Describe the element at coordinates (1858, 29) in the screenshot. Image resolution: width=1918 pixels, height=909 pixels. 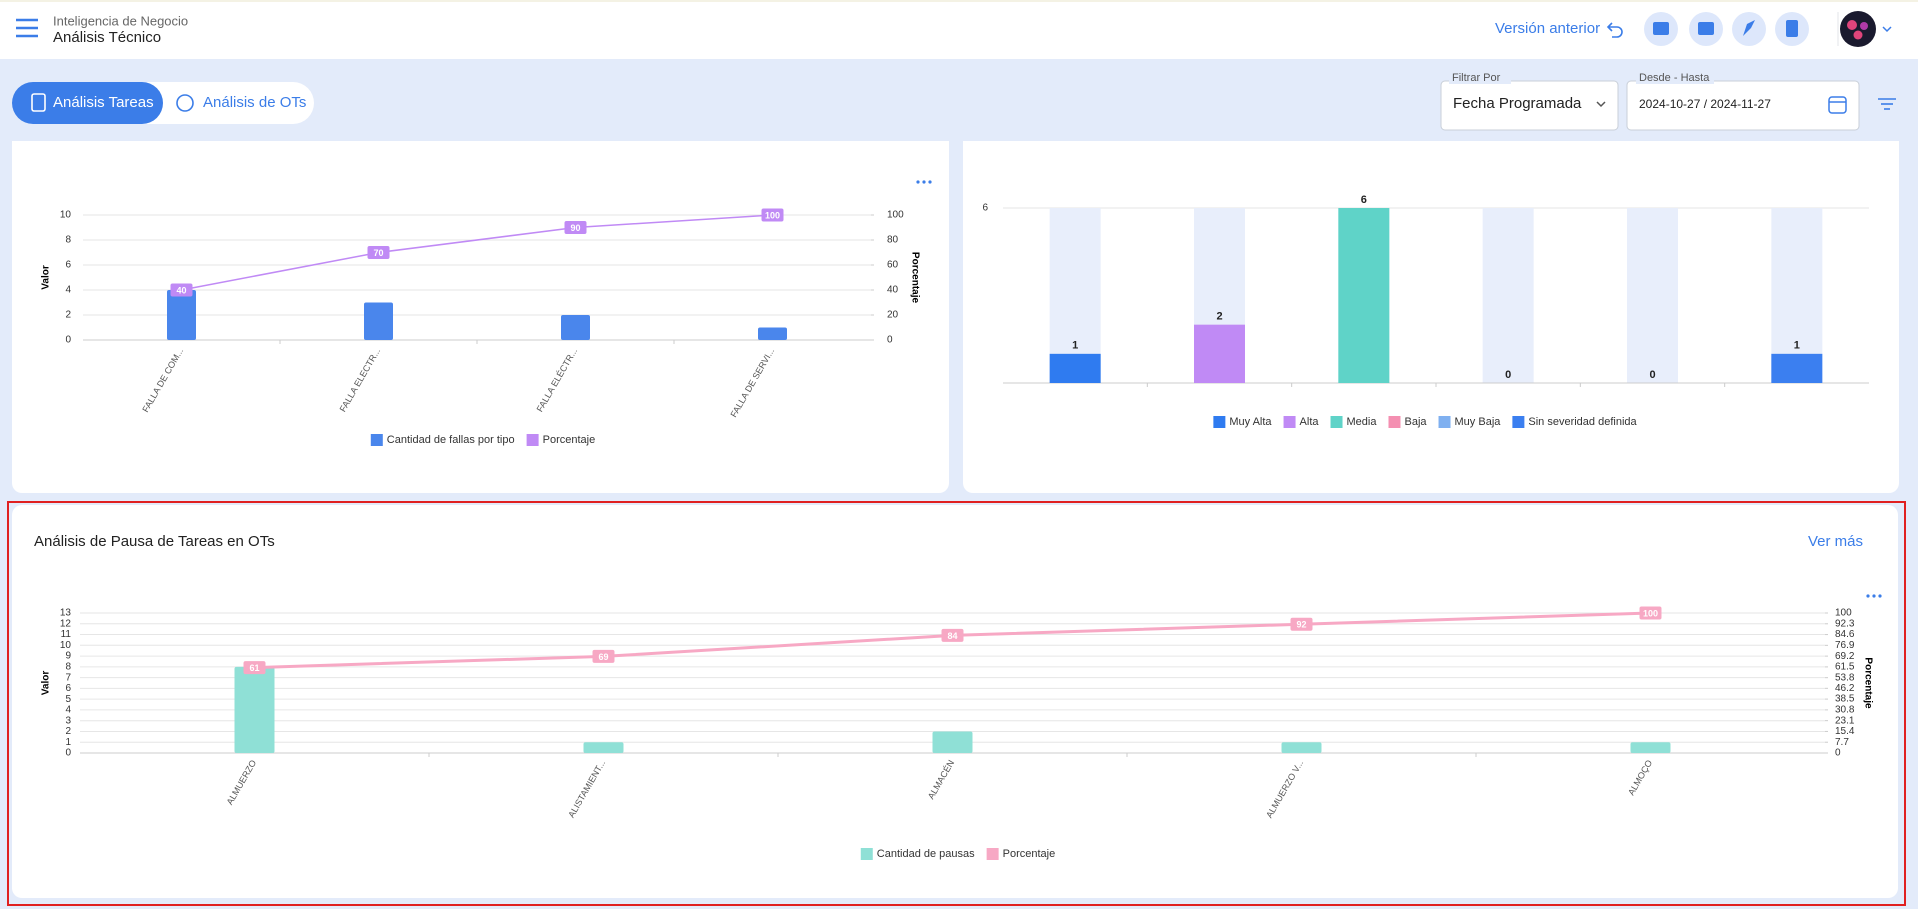
I see `avatar` at that location.